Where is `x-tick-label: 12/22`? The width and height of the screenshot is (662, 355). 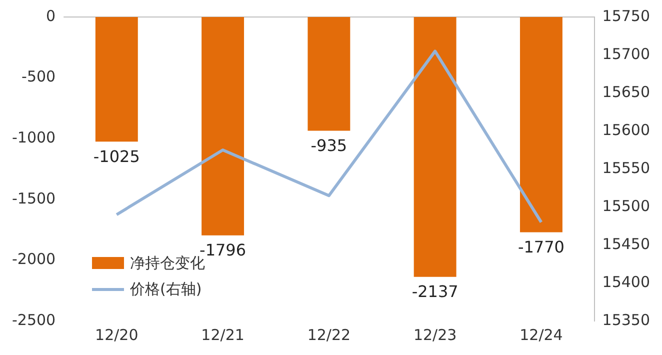 x-tick-label: 12/22 is located at coordinates (329, 335).